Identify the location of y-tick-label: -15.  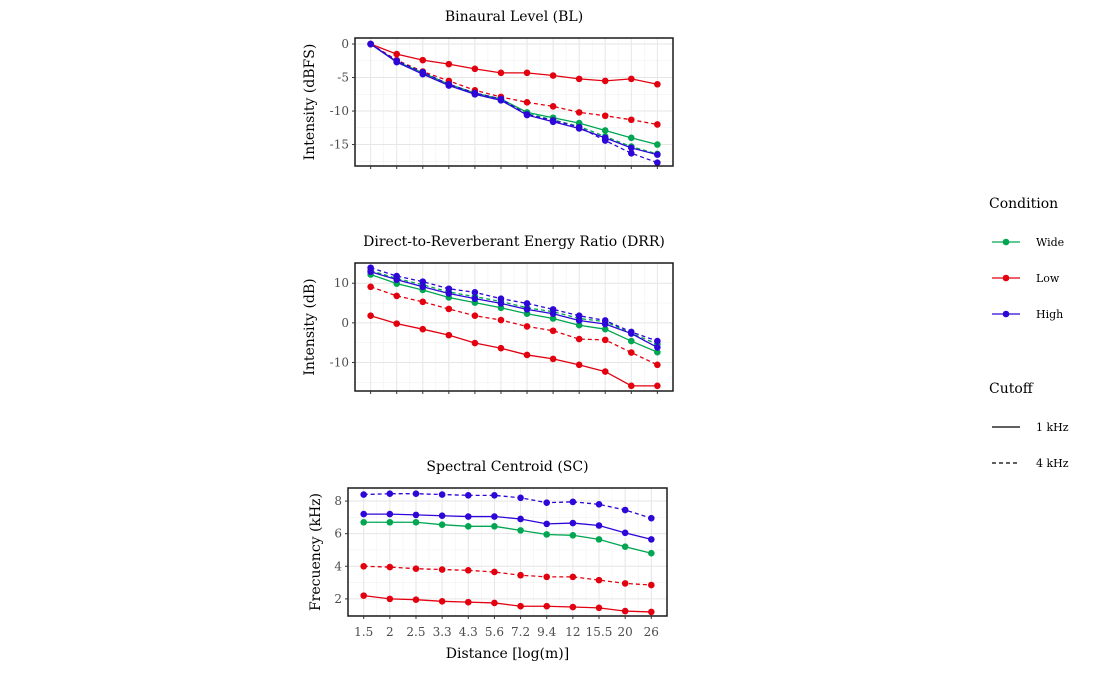
(339, 145).